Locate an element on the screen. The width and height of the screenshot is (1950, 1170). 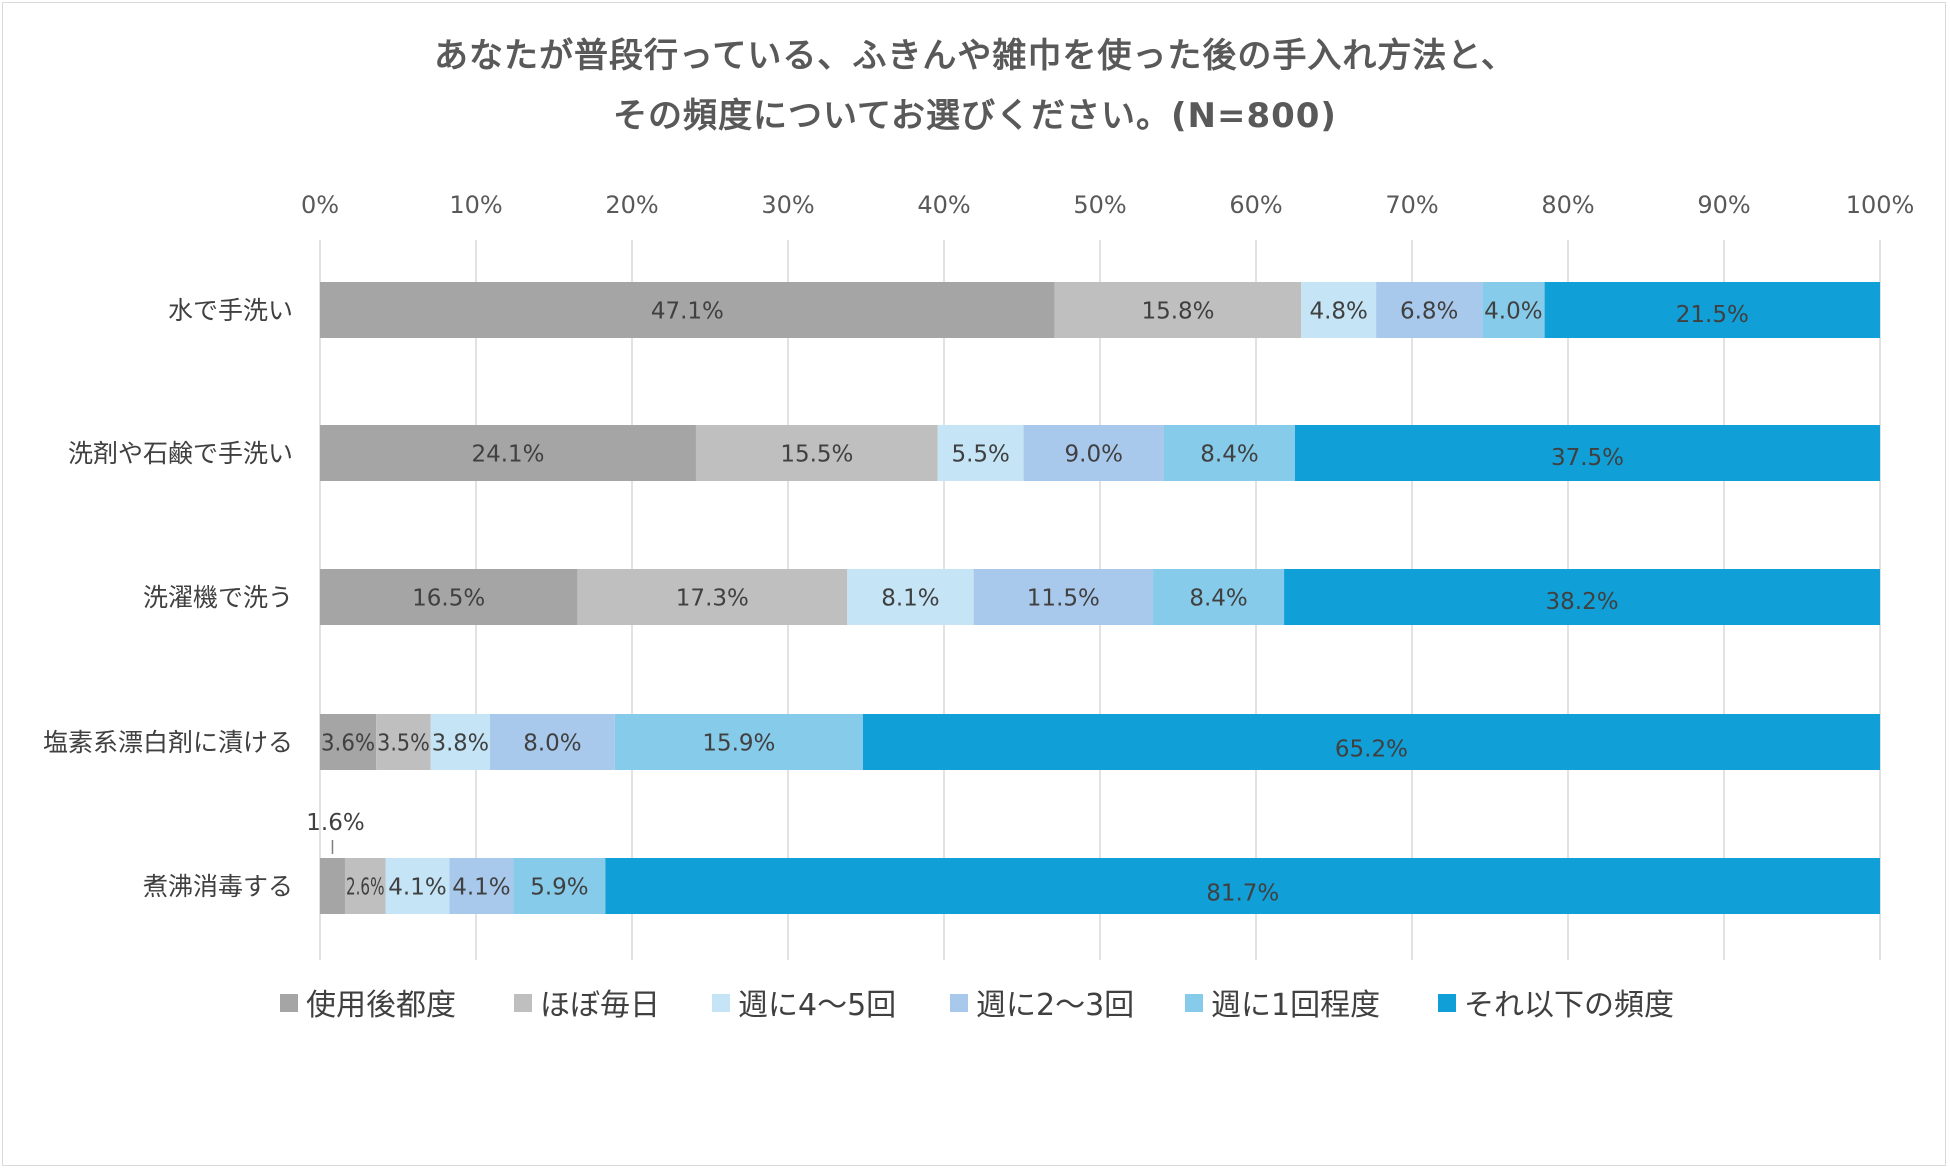
data-label: 8.0% is located at coordinates (552, 743).